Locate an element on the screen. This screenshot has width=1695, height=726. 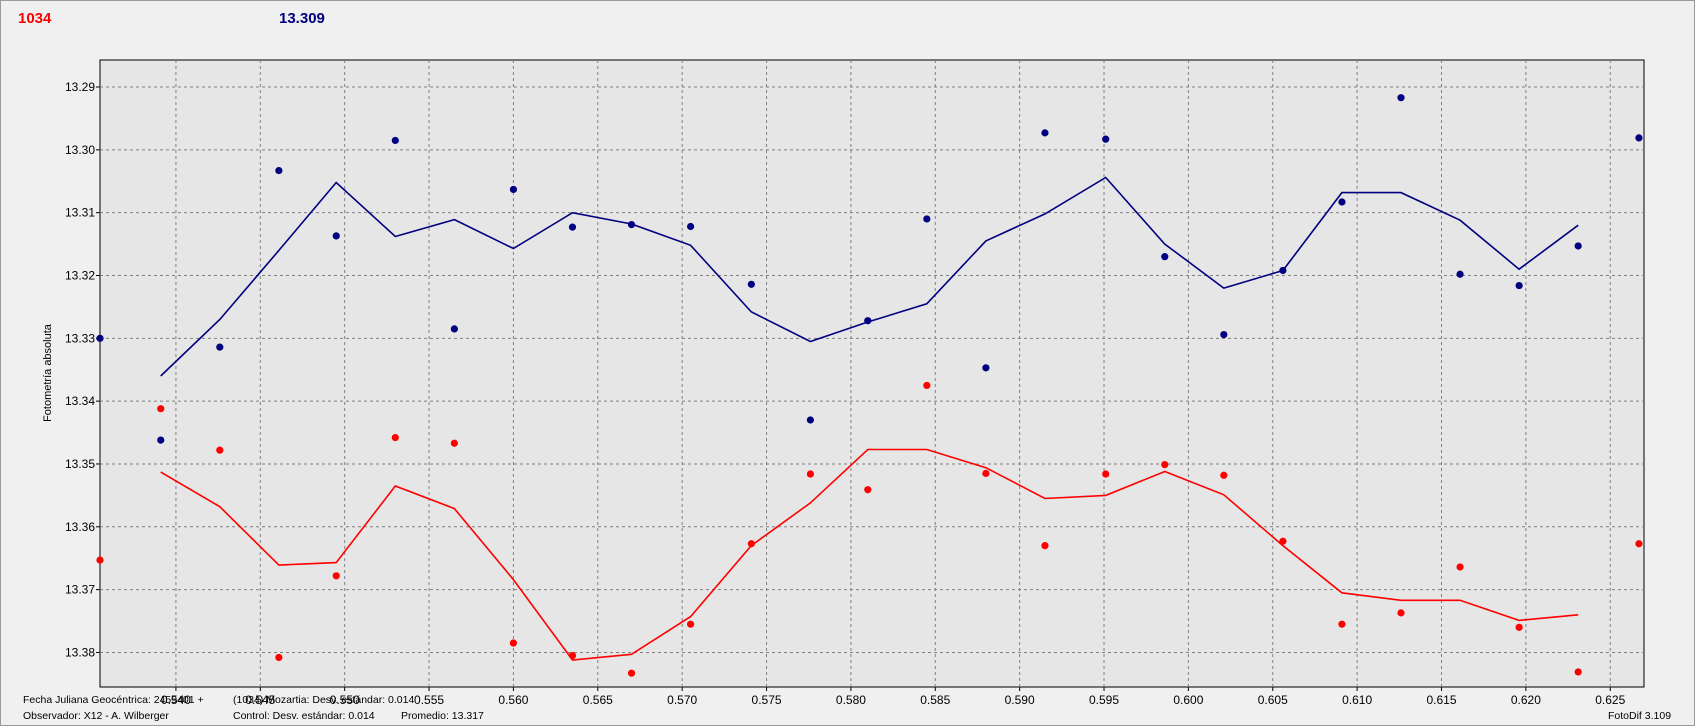
y-tick-label: 13.31 is located at coordinates (80, 213).